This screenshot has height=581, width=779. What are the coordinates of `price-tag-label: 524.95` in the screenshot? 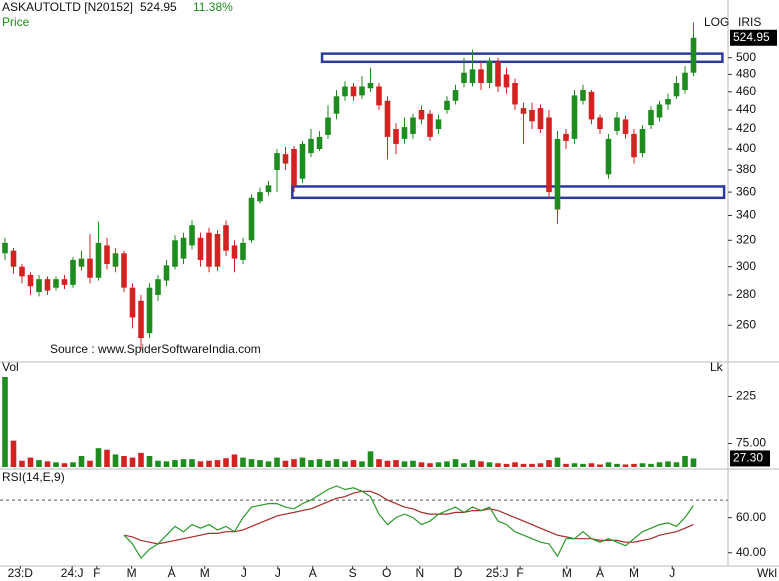 It's located at (751, 37).